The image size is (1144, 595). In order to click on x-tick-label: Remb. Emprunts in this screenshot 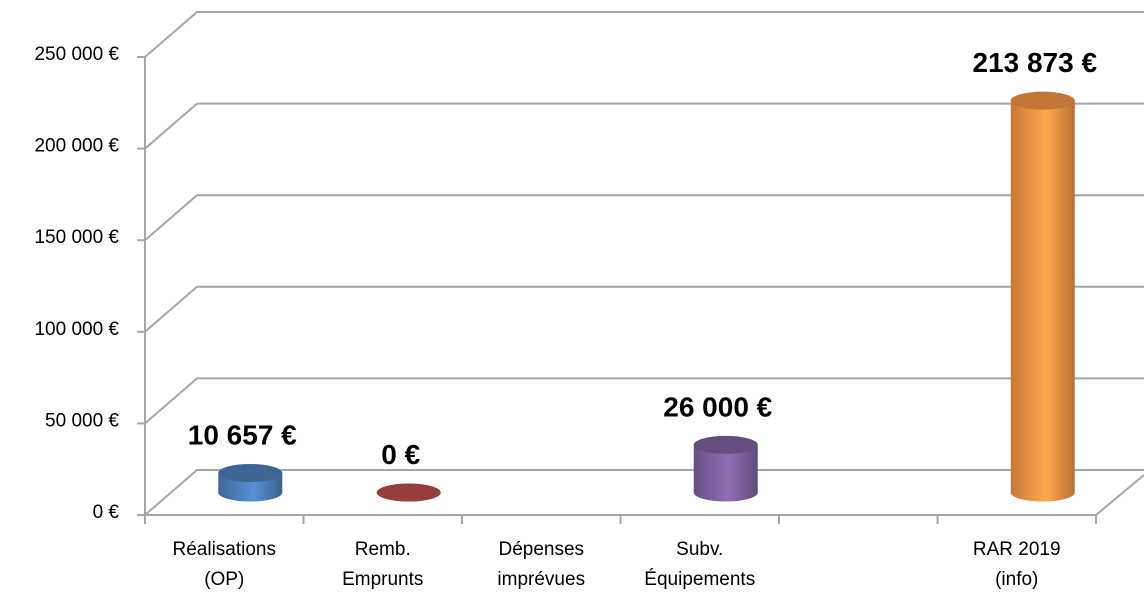, I will do `click(383, 564)`.